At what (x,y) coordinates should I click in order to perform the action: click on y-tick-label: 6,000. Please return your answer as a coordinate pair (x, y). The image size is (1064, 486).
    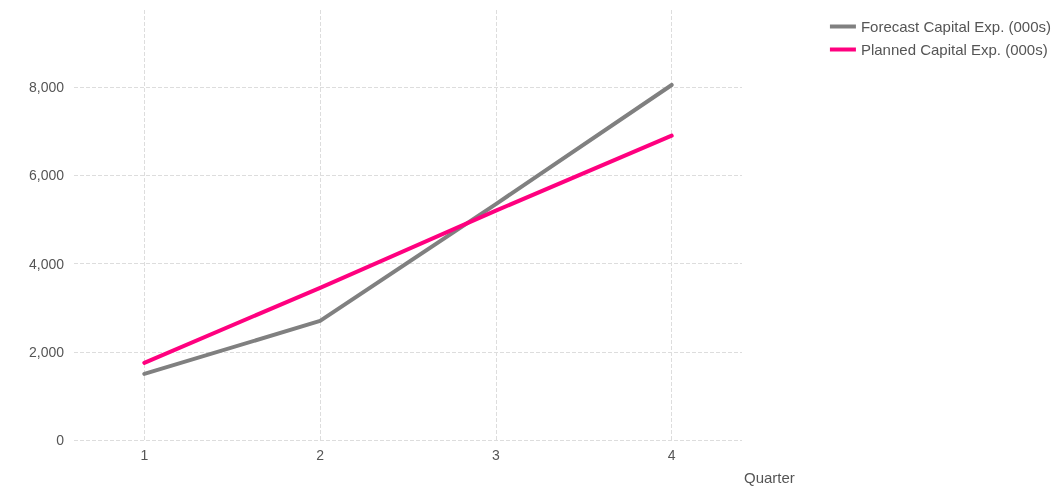
    Looking at the image, I should click on (46, 175).